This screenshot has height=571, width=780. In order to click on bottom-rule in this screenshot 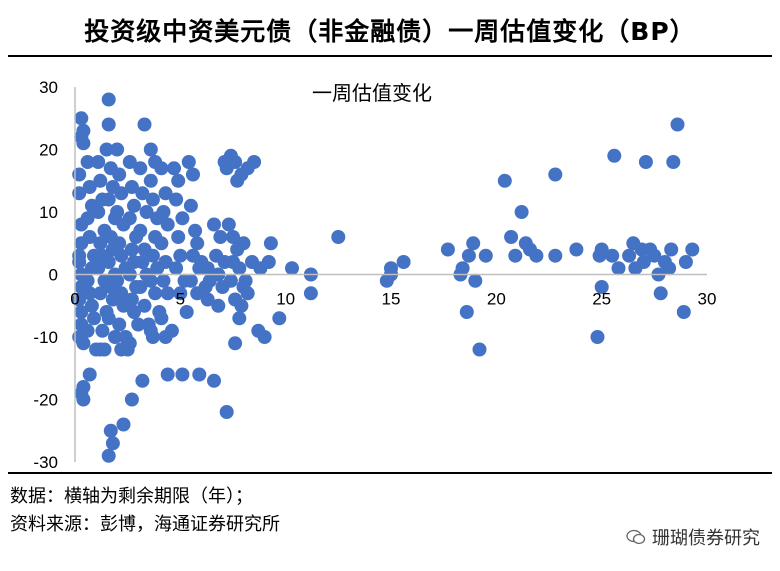, I will do `click(390, 473)`.